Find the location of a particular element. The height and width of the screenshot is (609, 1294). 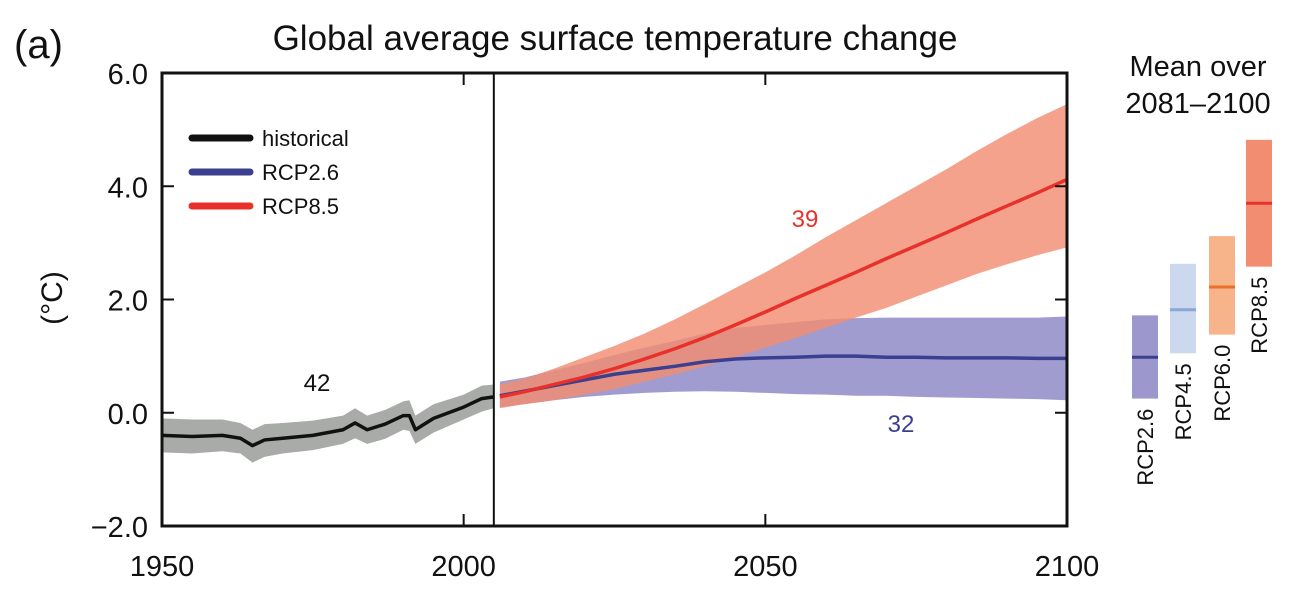

legend-label: RCP2.6 is located at coordinates (300, 172).